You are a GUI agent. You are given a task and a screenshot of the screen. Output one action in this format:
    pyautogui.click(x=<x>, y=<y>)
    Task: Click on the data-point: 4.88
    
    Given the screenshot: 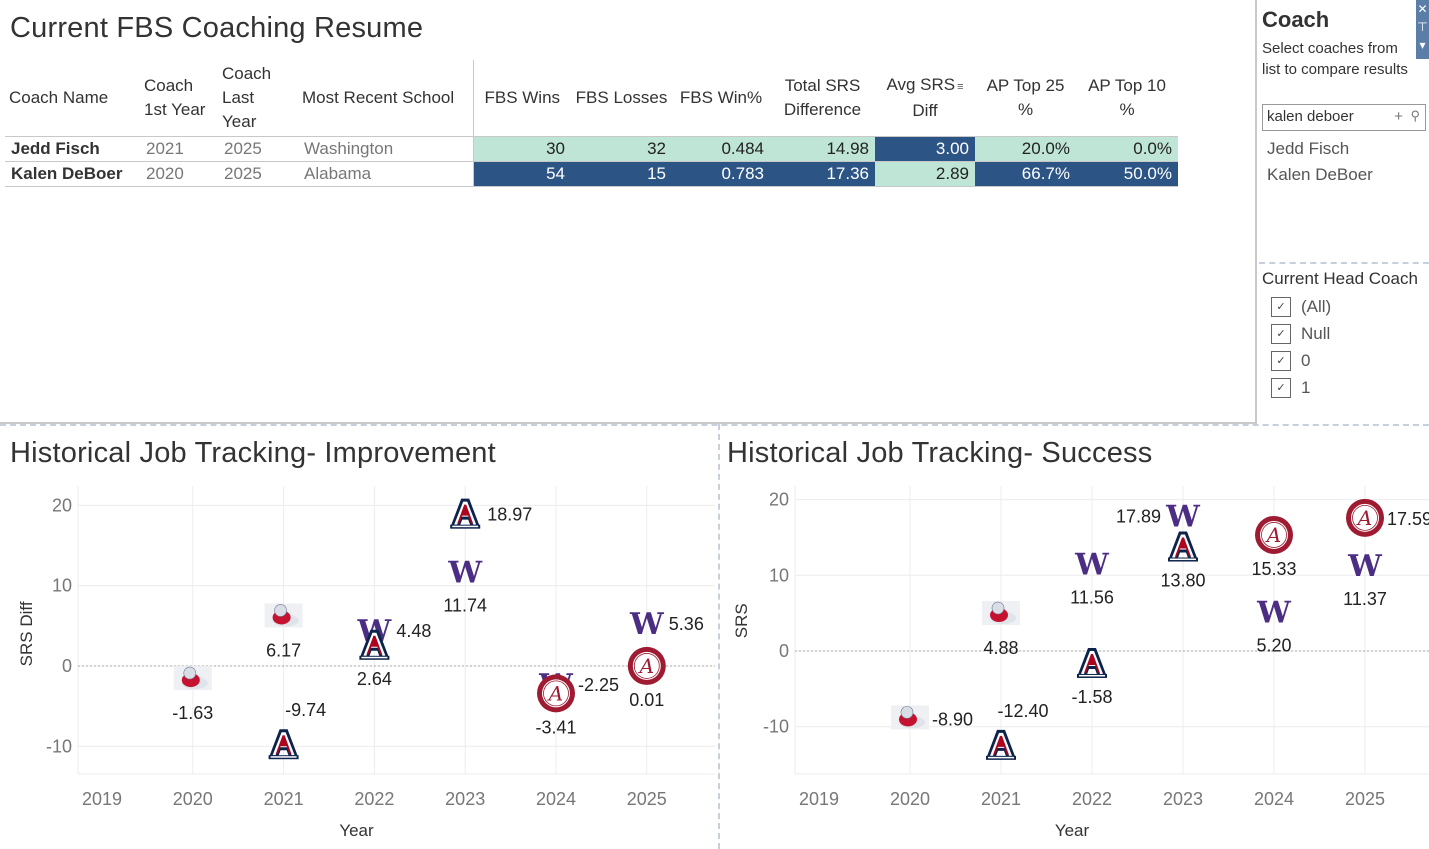 What is the action you would take?
    pyautogui.click(x=1001, y=629)
    